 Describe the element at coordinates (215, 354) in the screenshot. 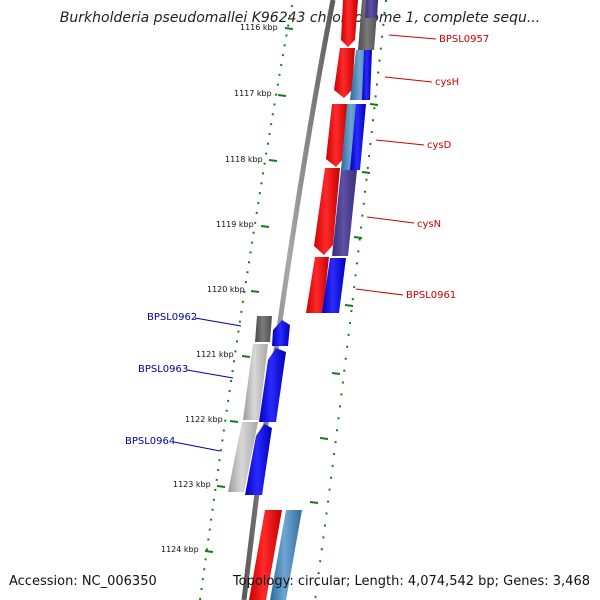

I see `tick-label: 1121 kbp` at that location.